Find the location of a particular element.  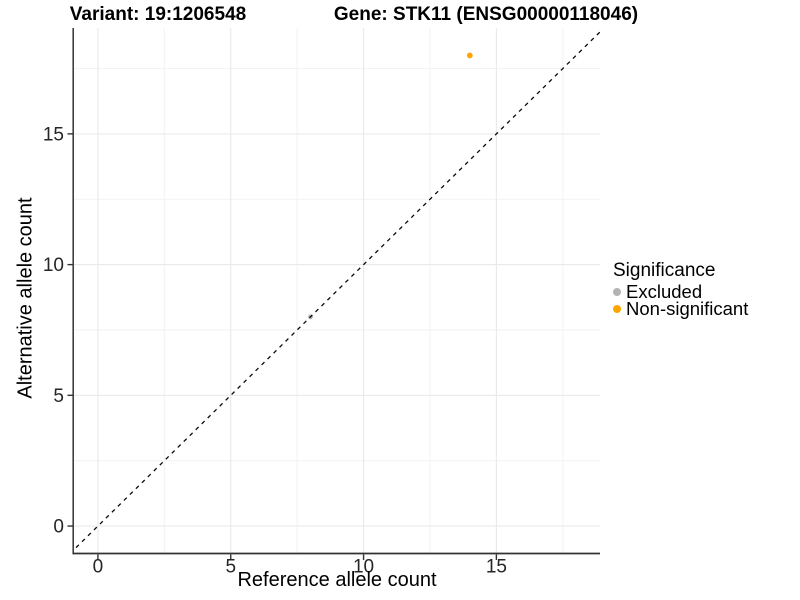

y-tick-label: 15 is located at coordinates (53, 134).